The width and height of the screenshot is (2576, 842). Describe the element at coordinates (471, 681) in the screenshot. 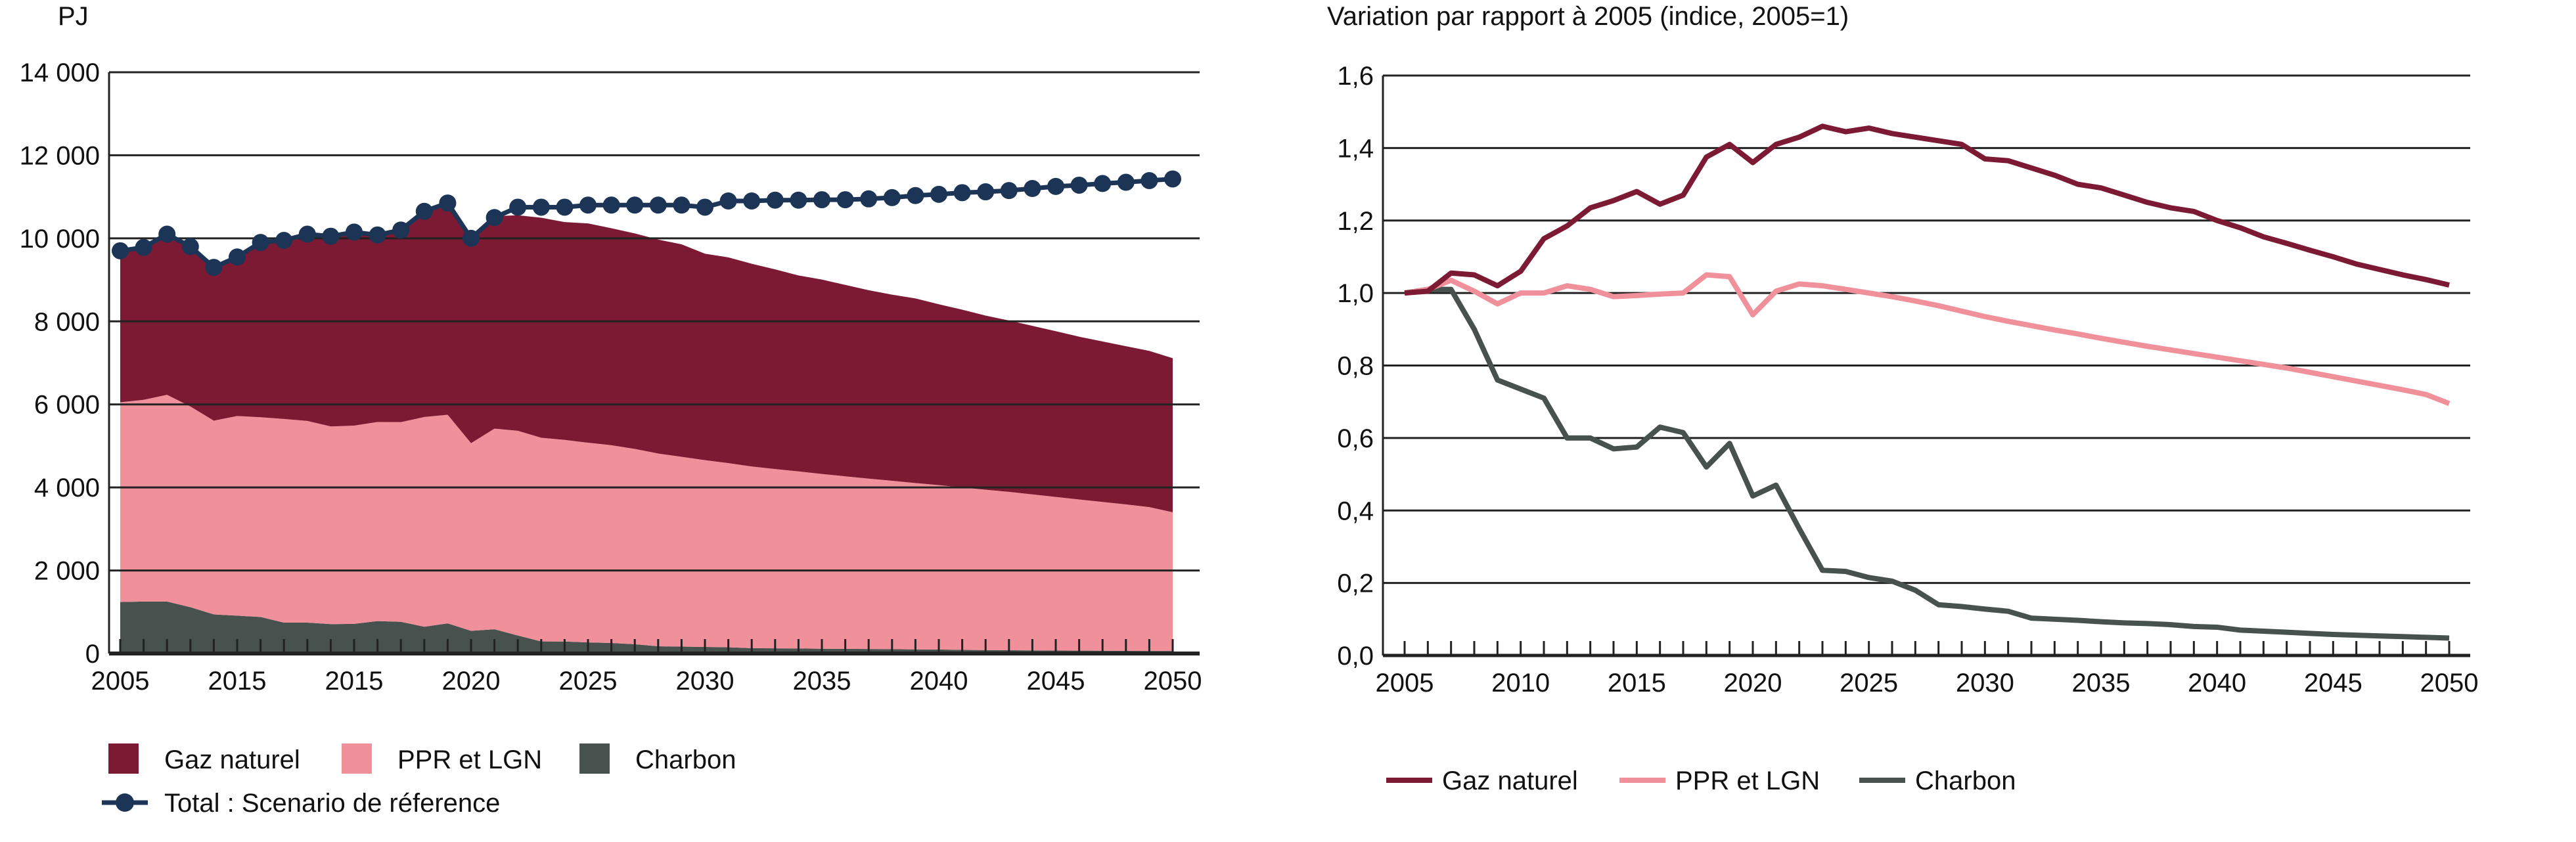

I see `x-tick-label: 2020` at that location.